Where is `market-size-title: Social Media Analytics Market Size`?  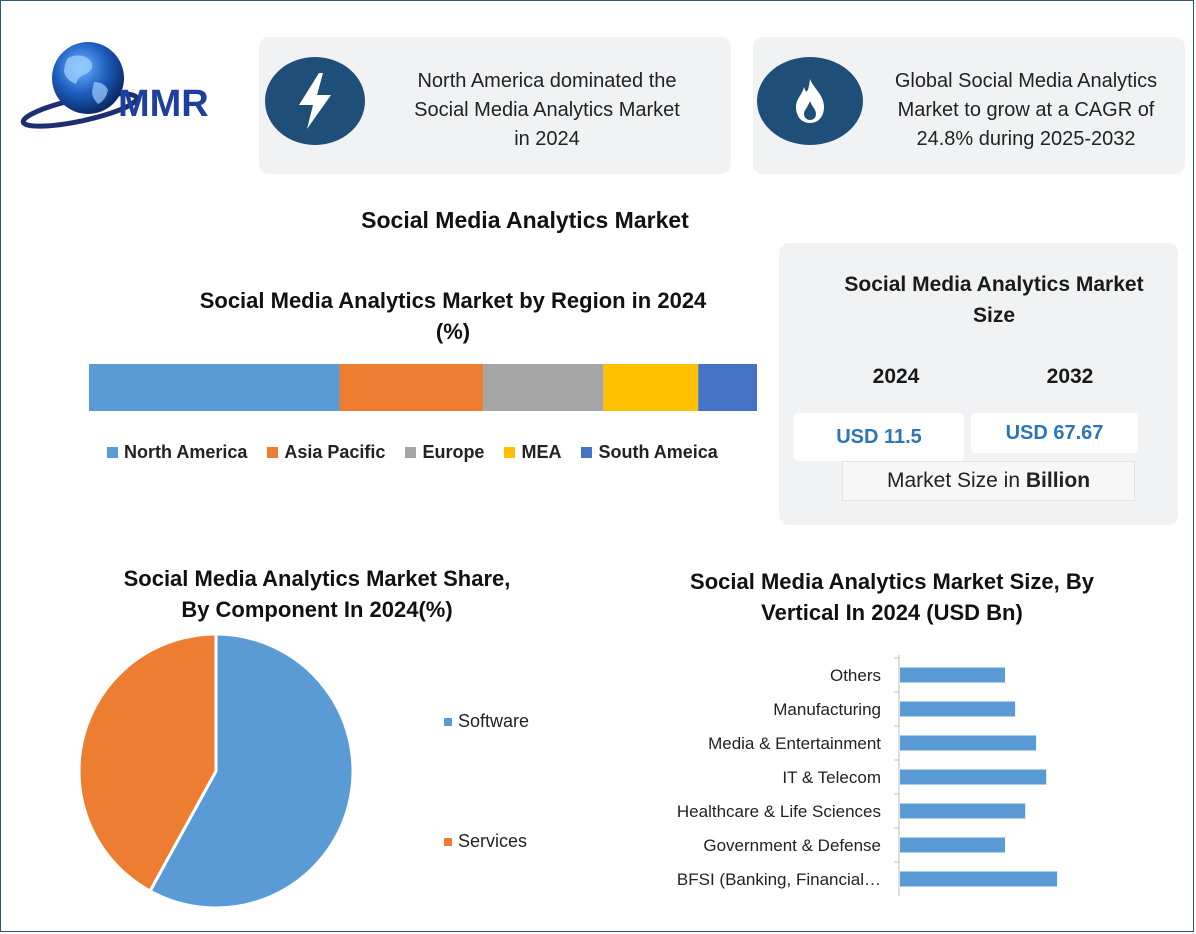 market-size-title: Social Media Analytics Market Size is located at coordinates (994, 300).